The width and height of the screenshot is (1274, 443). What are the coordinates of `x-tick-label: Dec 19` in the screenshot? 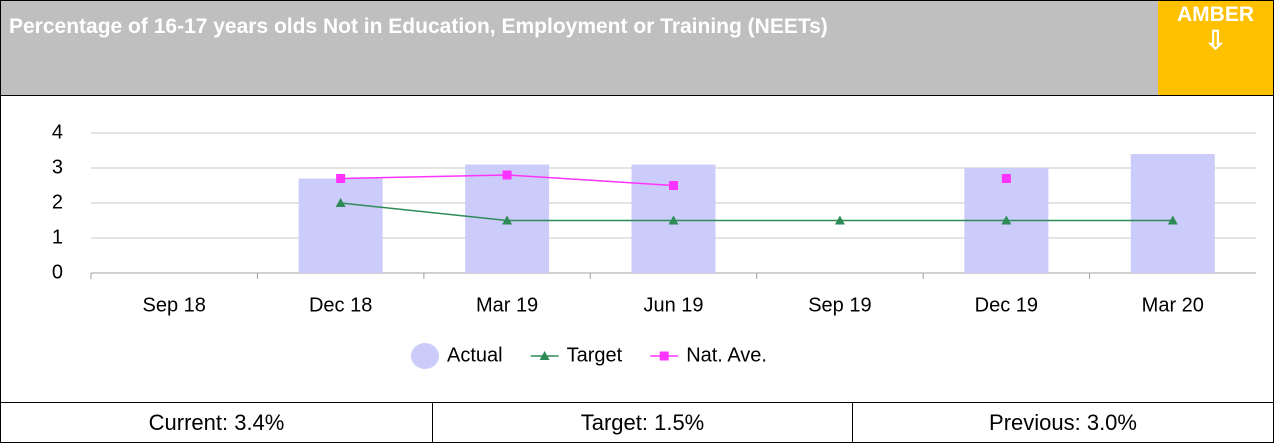 It's located at (1006, 305).